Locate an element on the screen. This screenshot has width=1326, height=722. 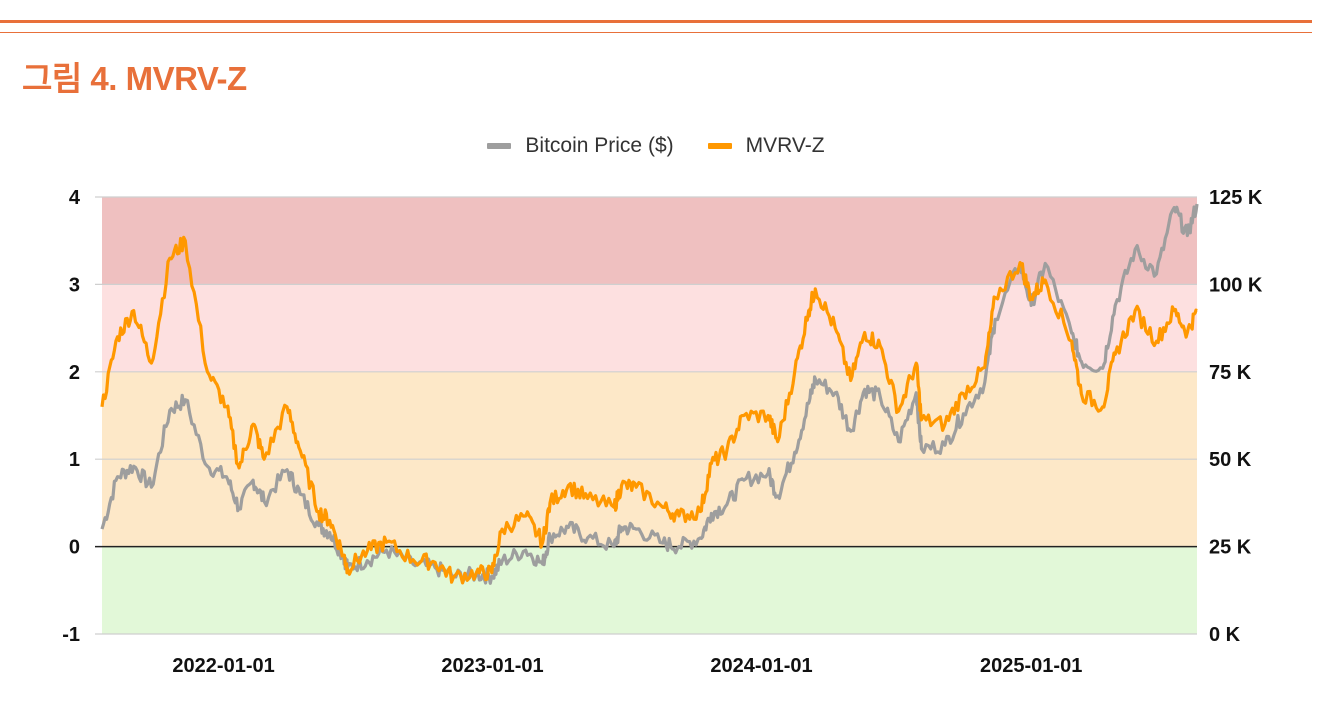
legend-swatch-price is located at coordinates (499, 146).